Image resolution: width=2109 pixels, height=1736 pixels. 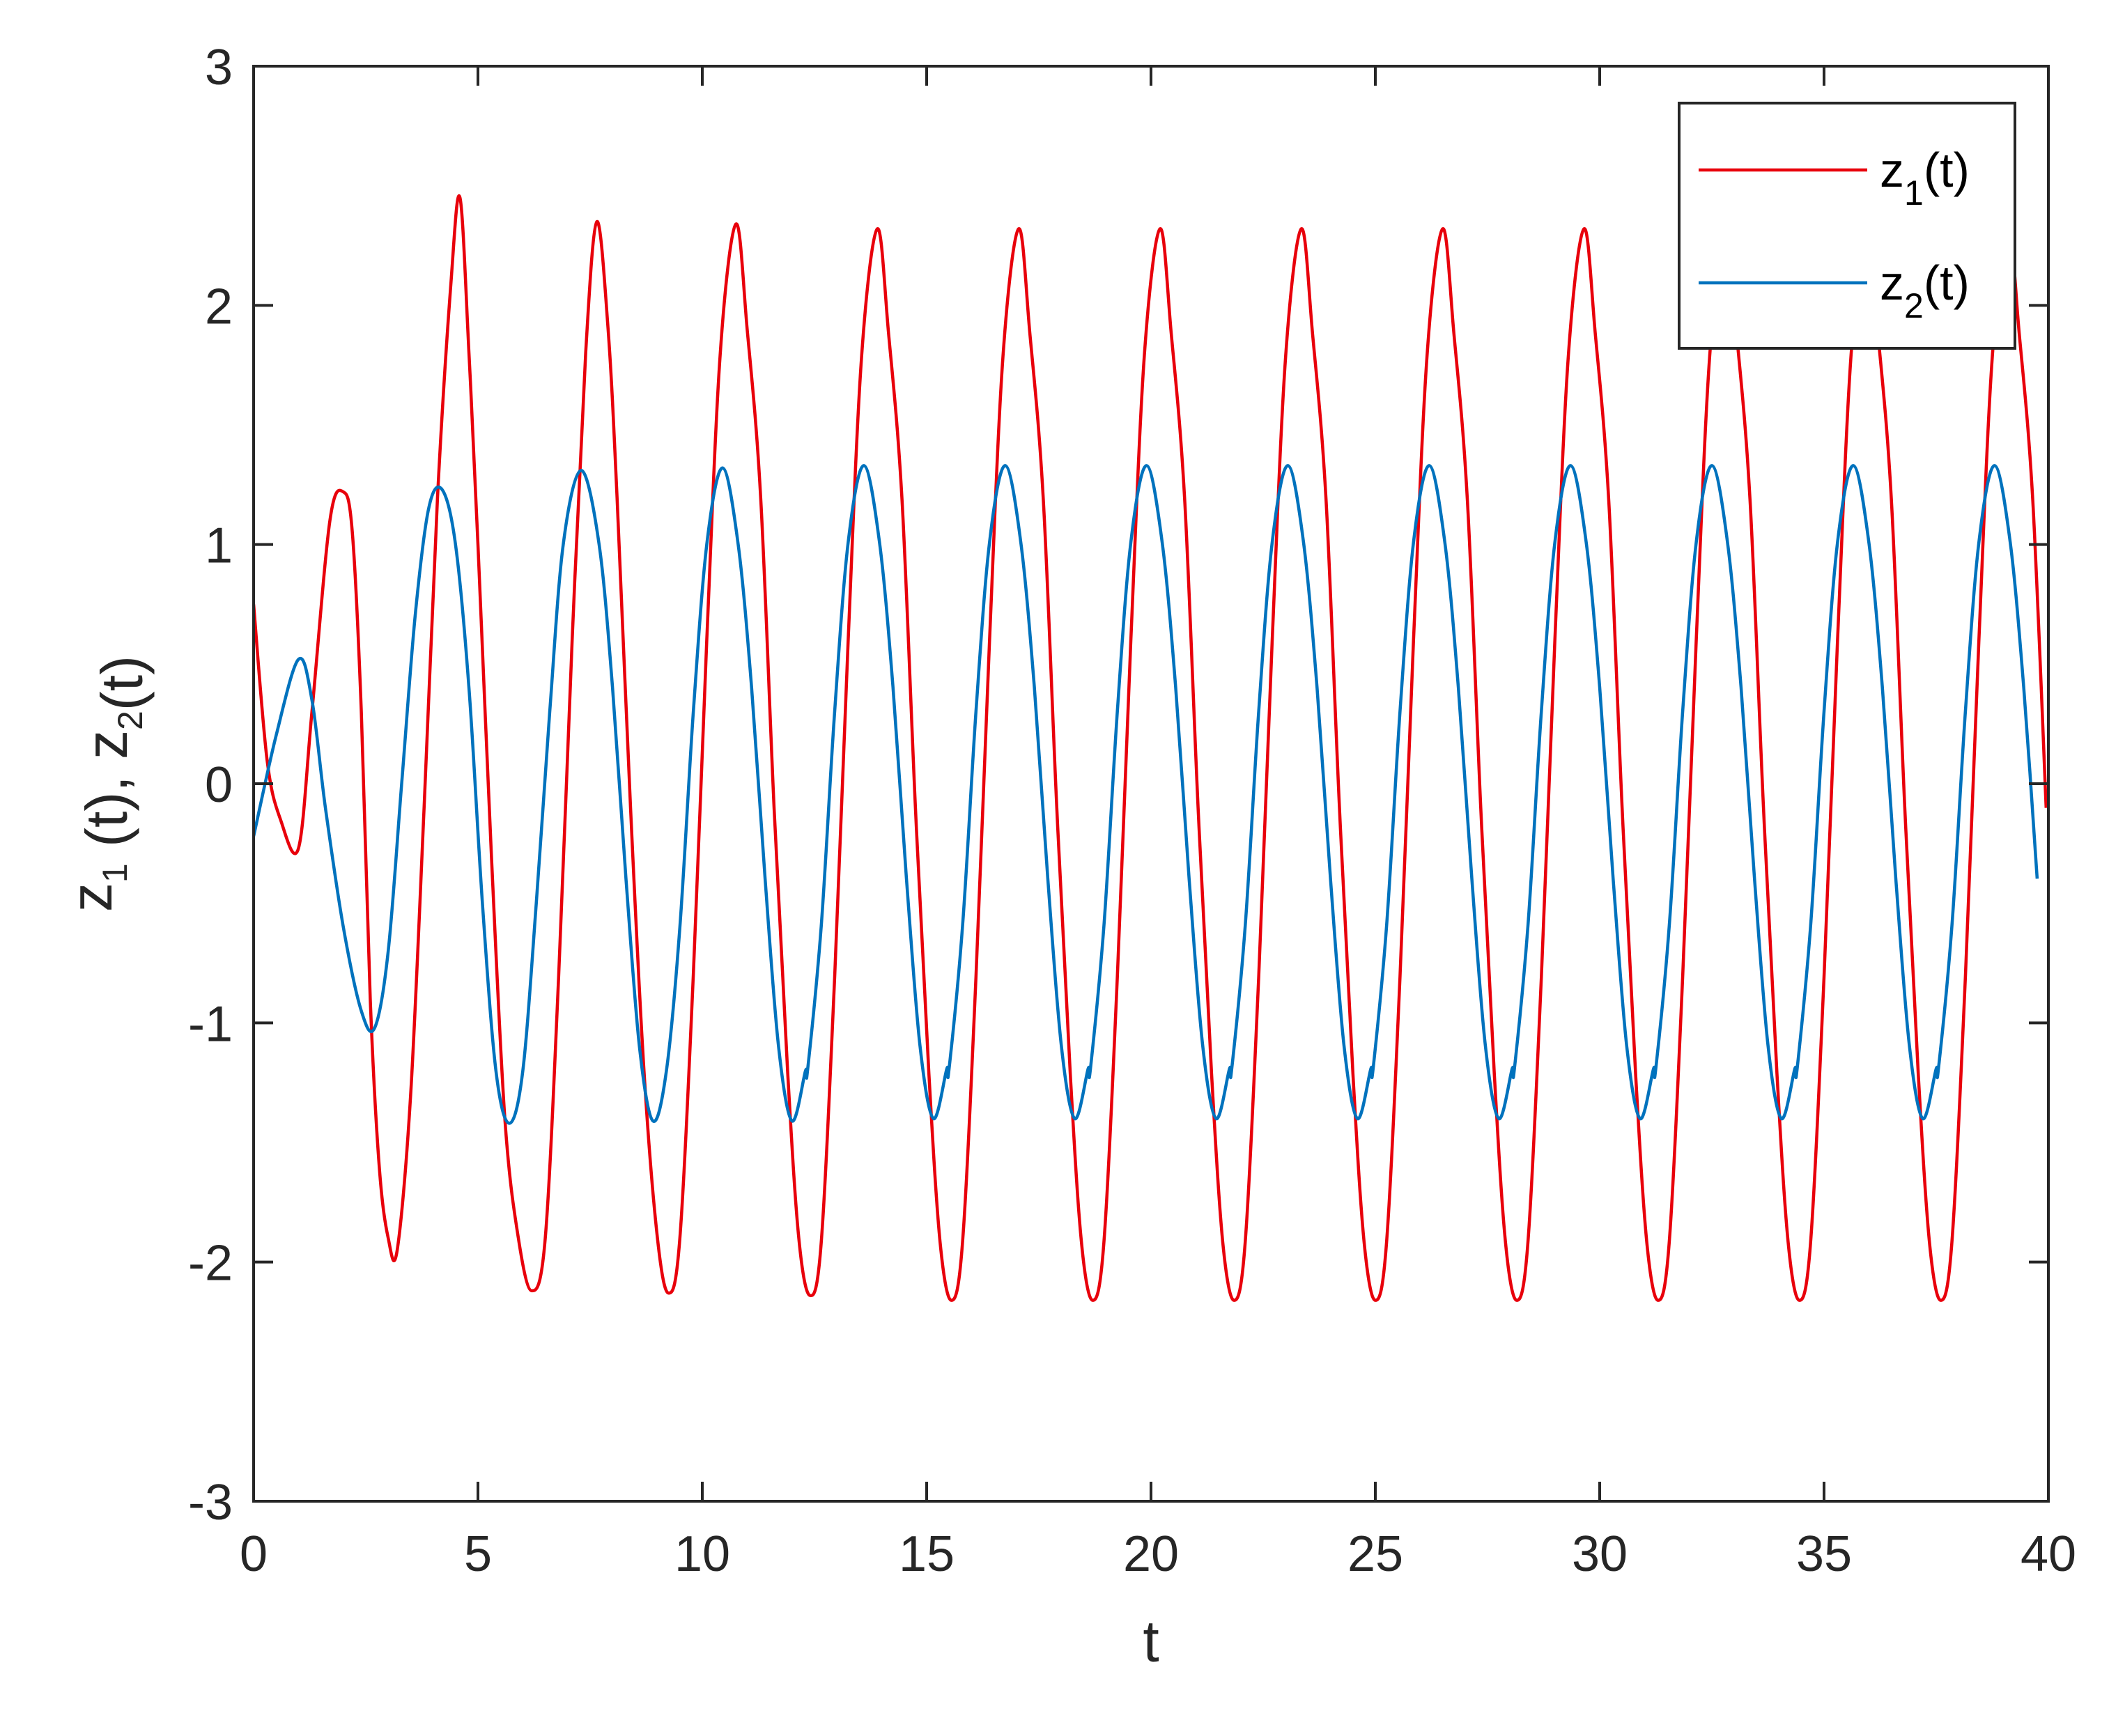 I want to click on y-axis-label: z1 (t), z2(t), so click(x=107, y=784).